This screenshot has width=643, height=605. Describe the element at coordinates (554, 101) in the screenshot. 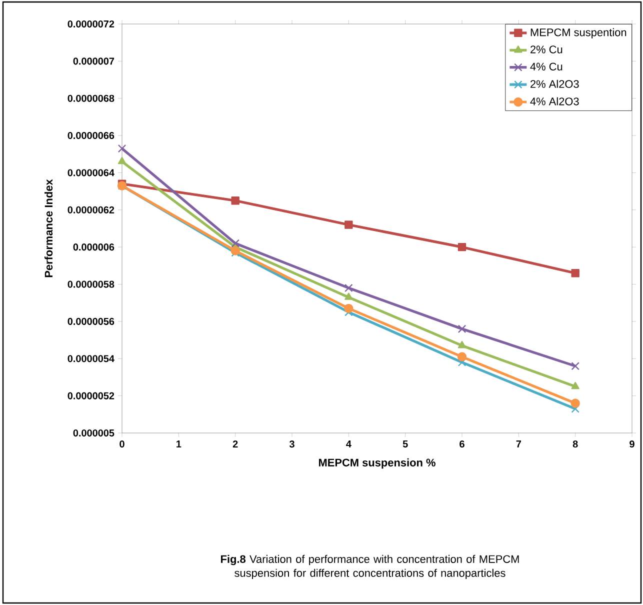

I see `legend-label: 4% Al2O3` at that location.